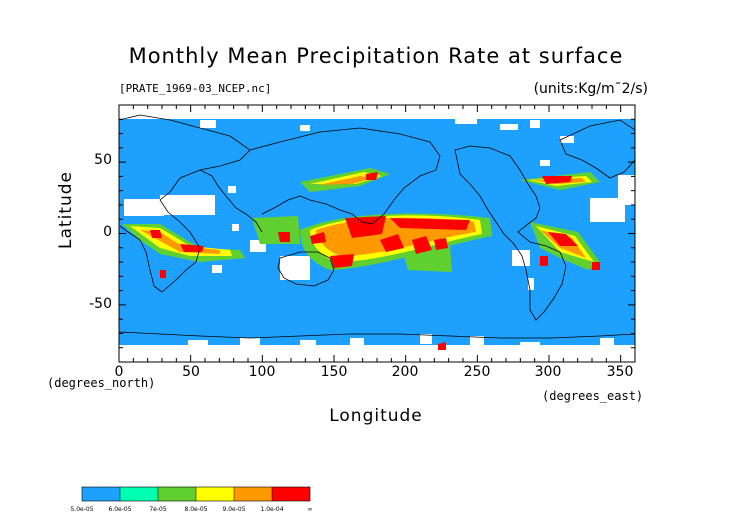 The image size is (752, 532). What do you see at coordinates (334, 372) in the screenshot?
I see `xtick-label: 150` at bounding box center [334, 372].